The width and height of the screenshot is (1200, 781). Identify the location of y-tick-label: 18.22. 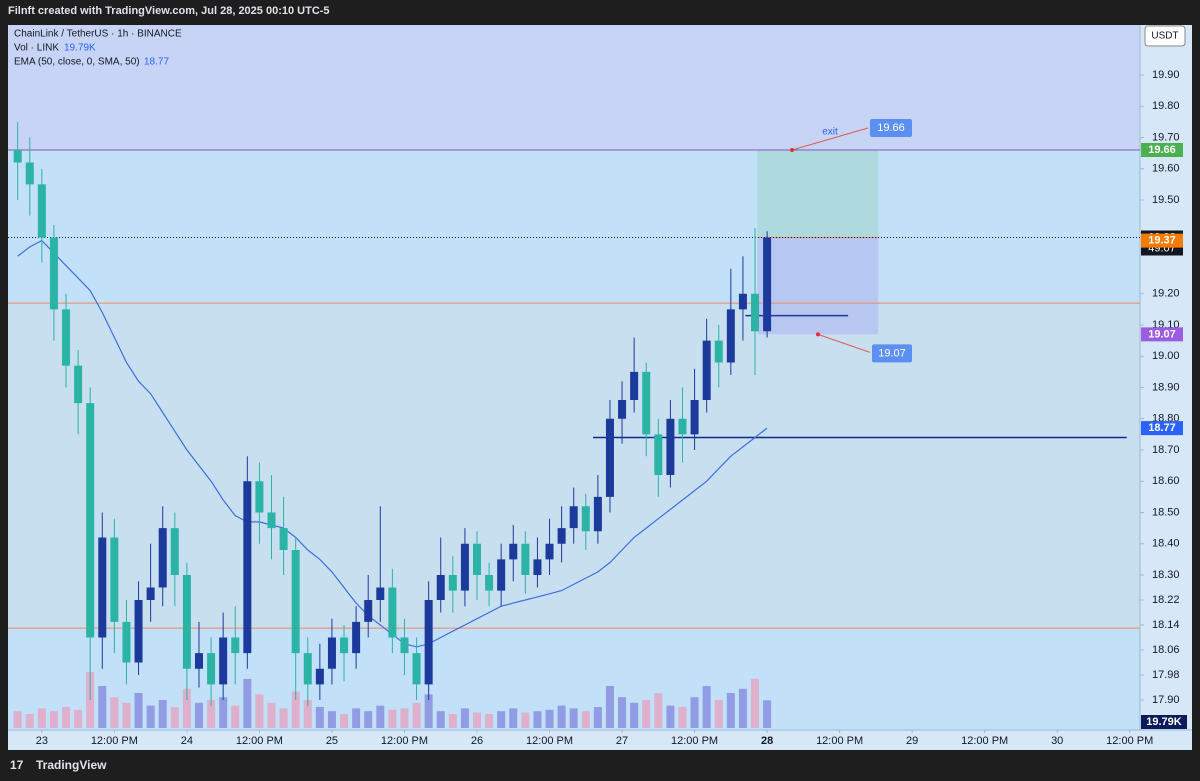
(1166, 600).